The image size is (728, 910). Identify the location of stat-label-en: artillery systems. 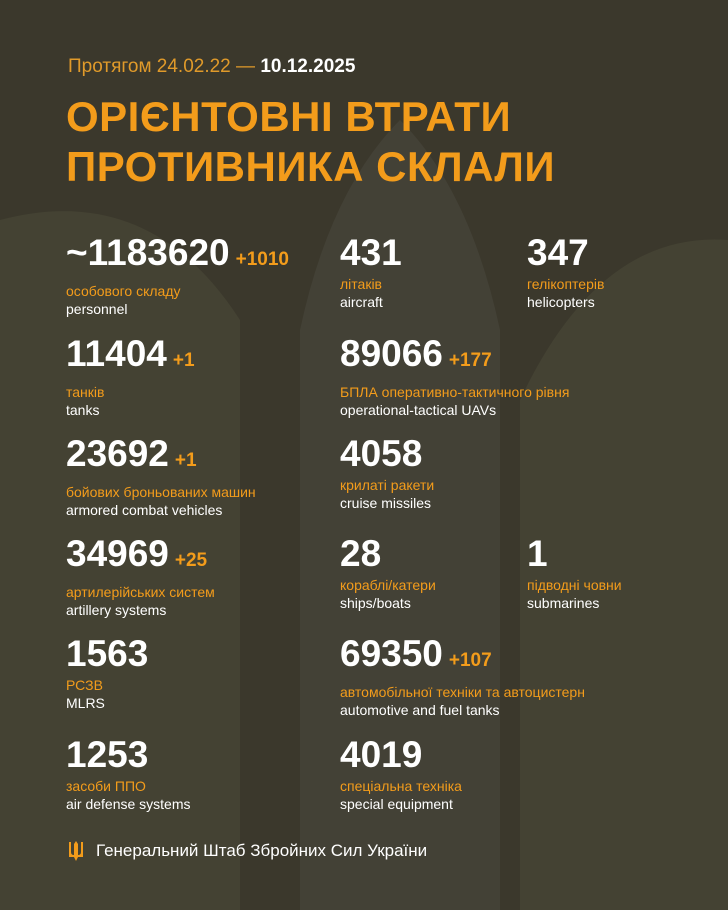
(116, 610).